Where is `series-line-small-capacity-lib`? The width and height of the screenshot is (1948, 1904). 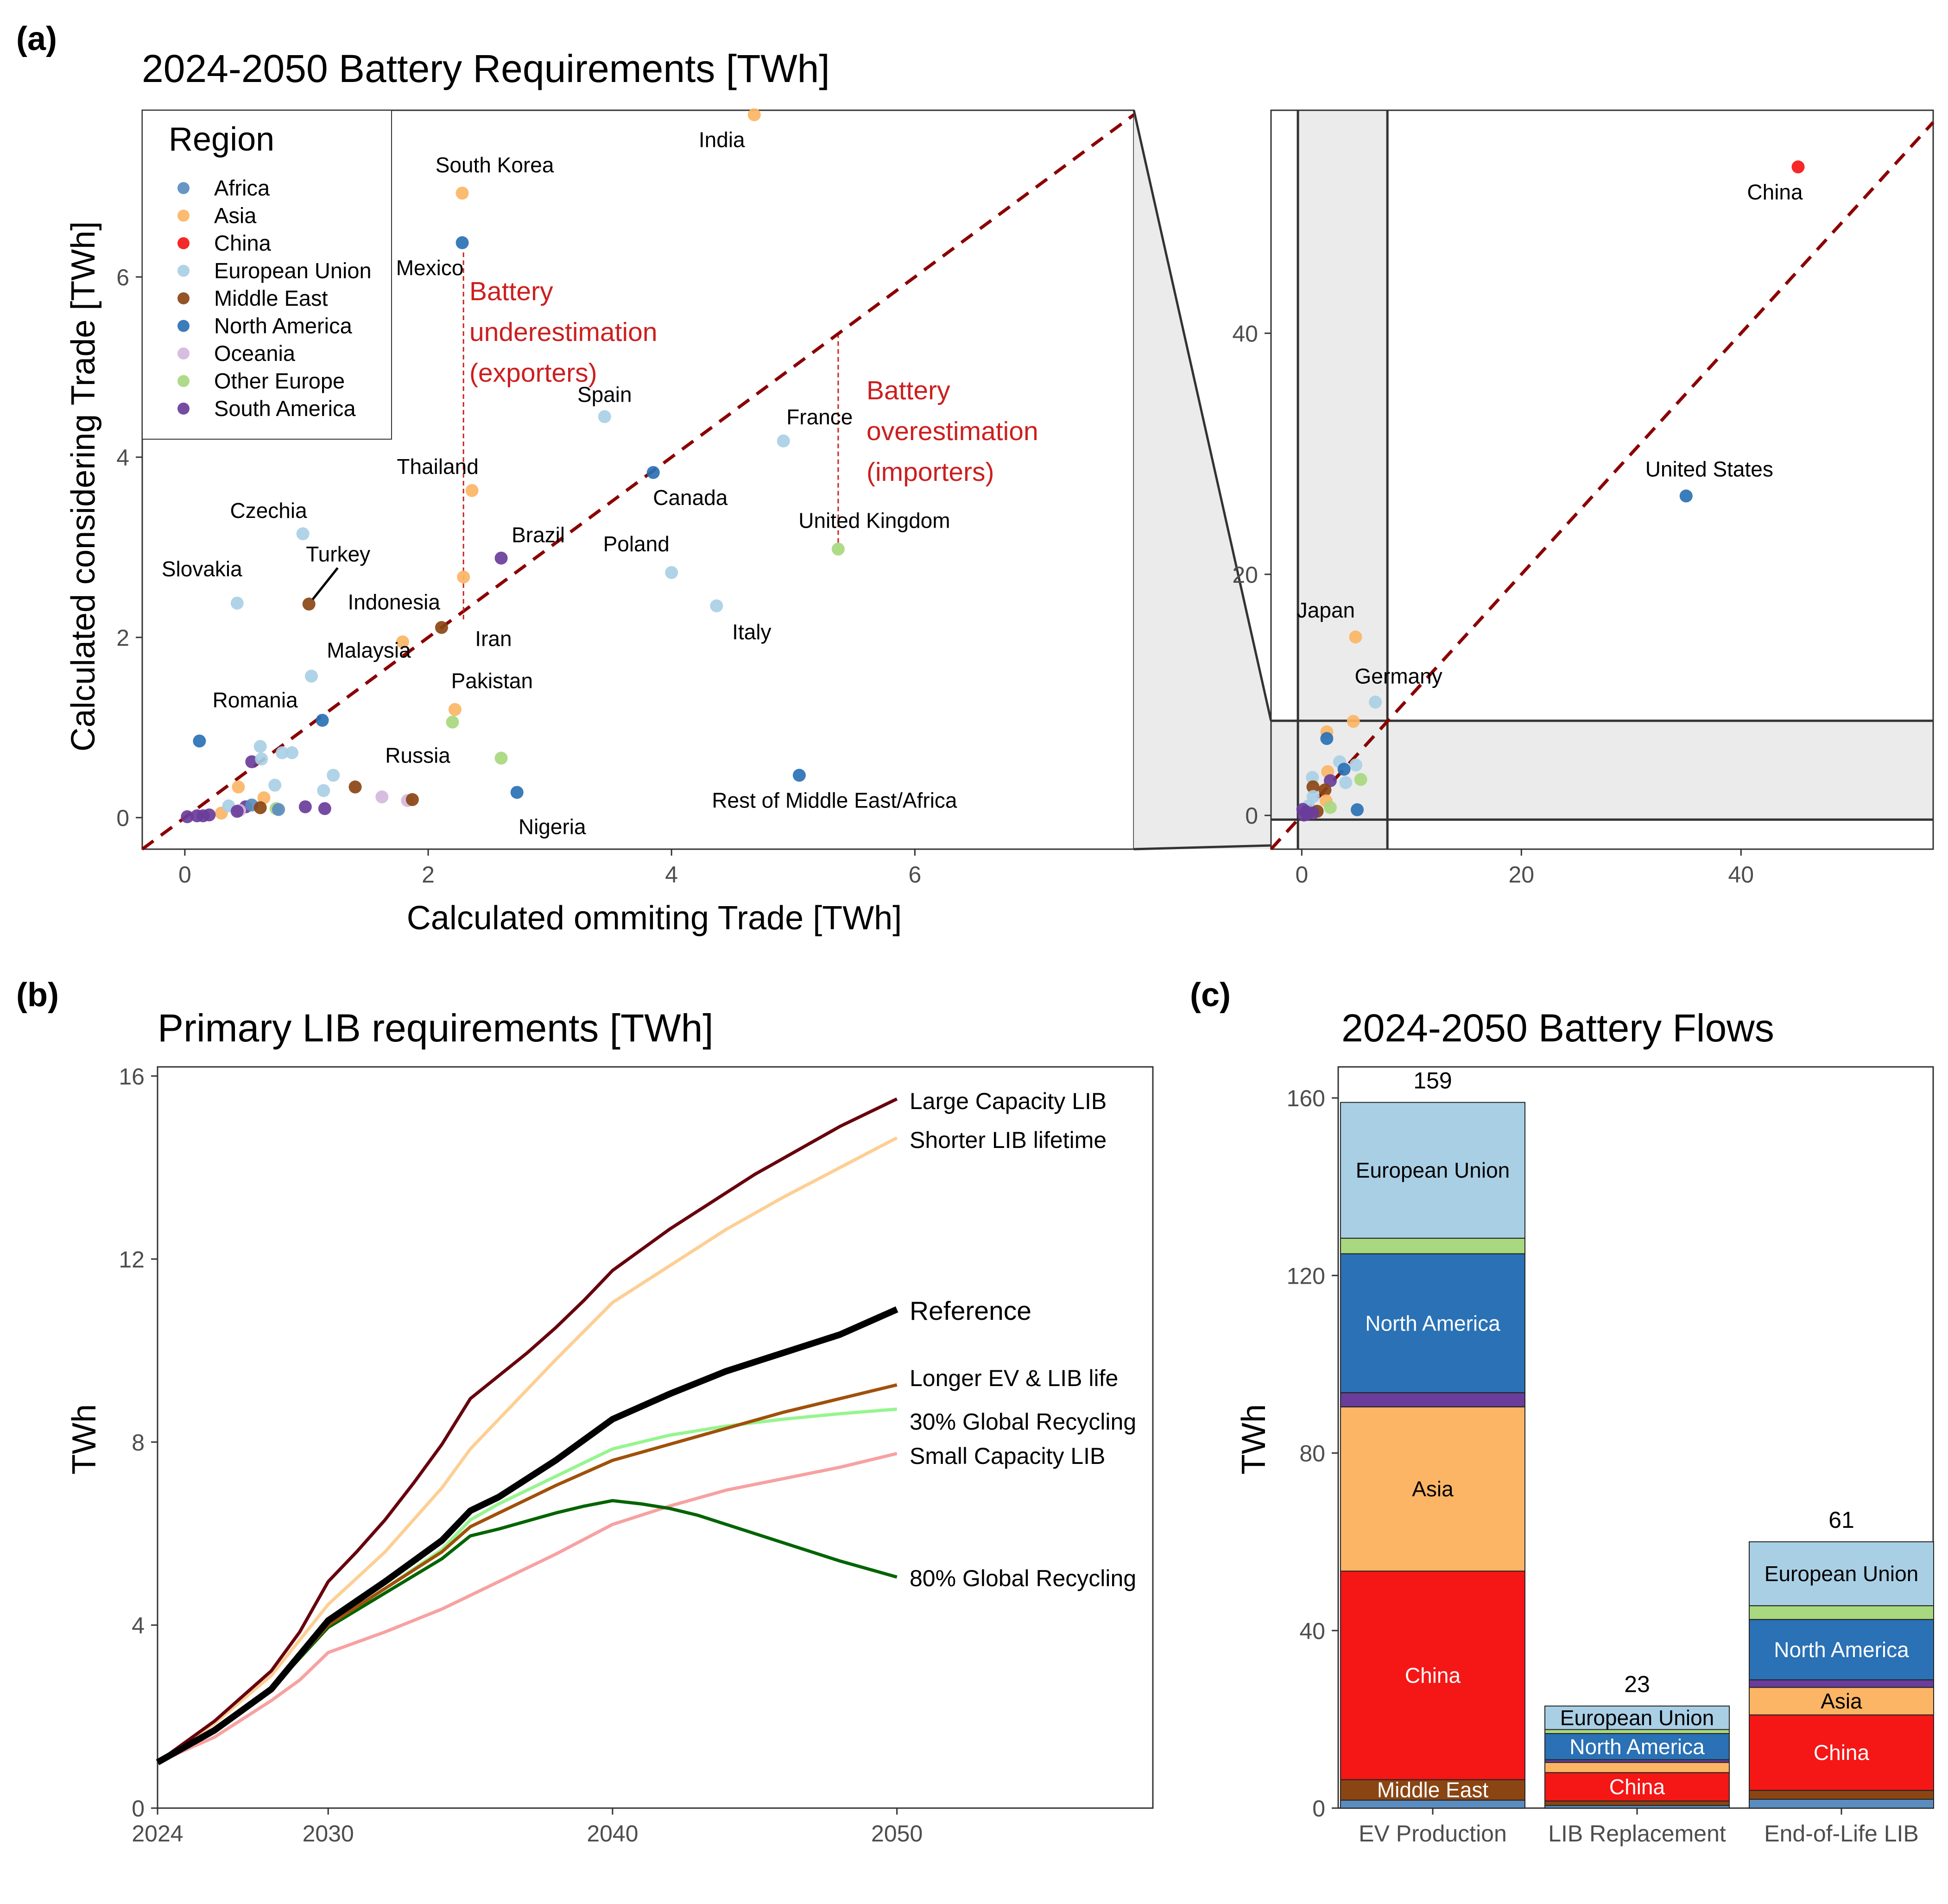 series-line-small-capacity-lib is located at coordinates (527, 1608).